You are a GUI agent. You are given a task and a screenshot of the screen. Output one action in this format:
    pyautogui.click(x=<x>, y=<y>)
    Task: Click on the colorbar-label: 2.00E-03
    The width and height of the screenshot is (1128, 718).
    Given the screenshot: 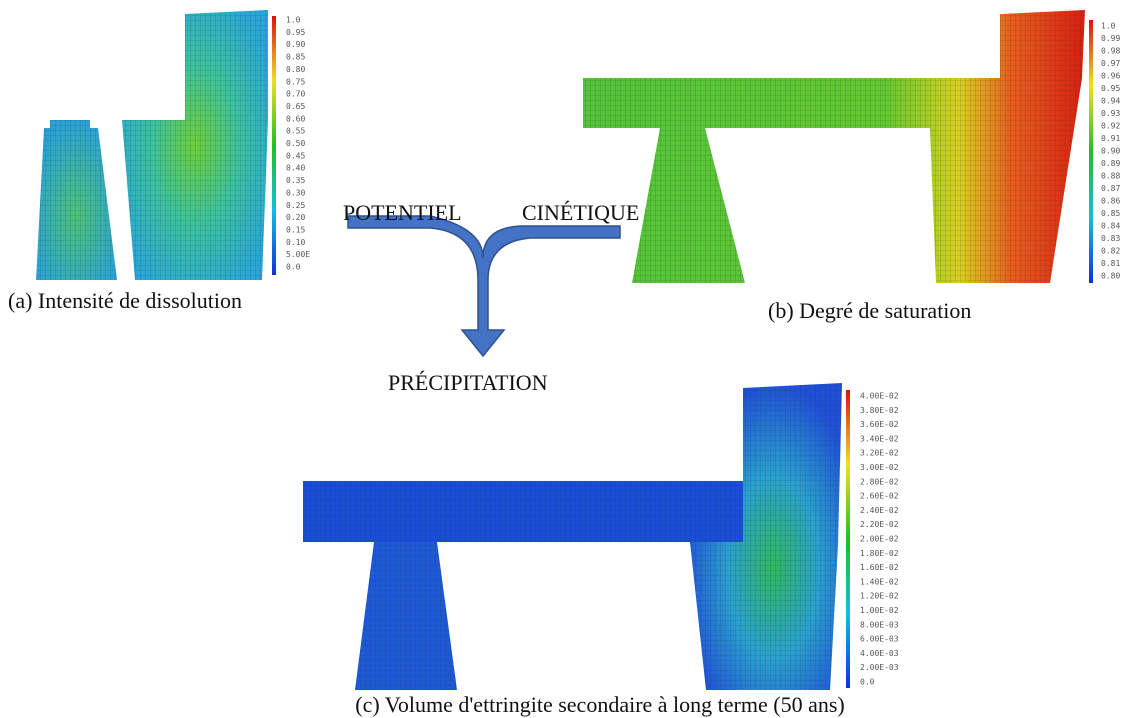 What is the action you would take?
    pyautogui.click(x=879, y=667)
    